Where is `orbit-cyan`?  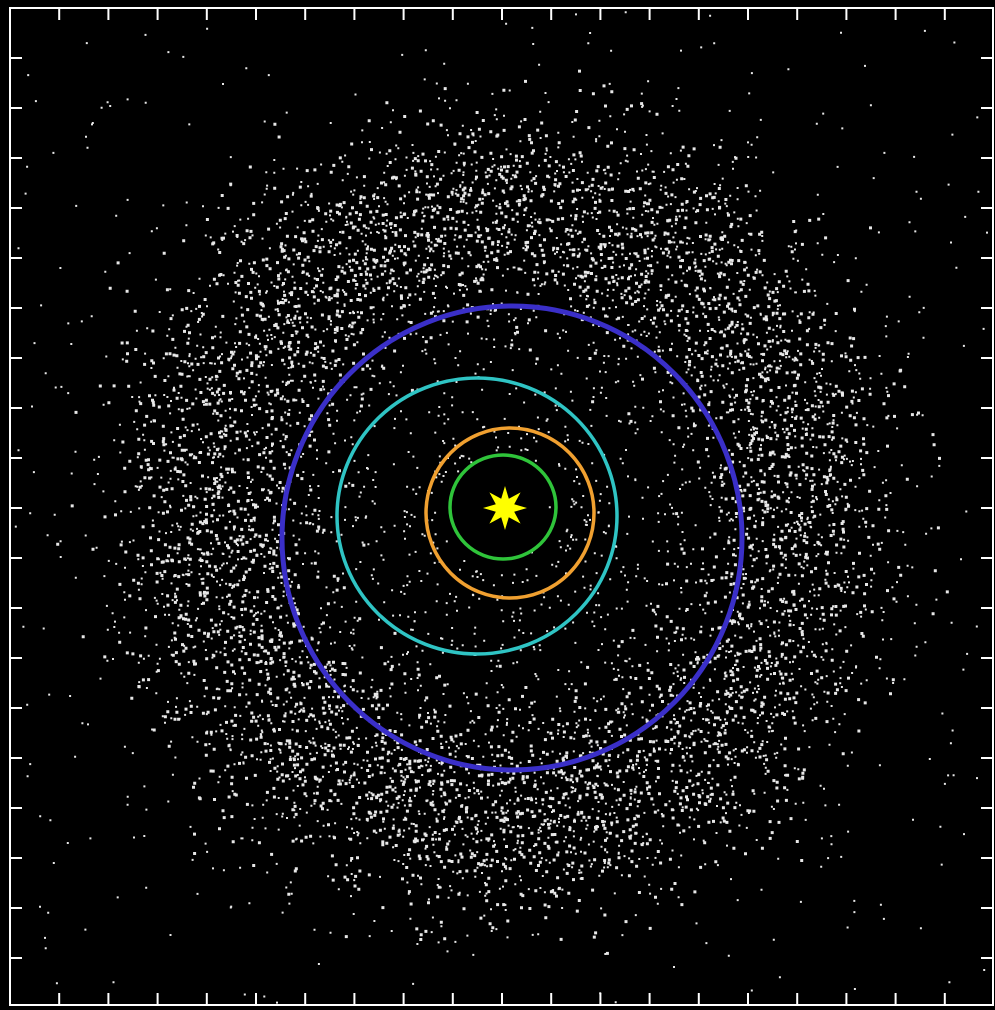 orbit-cyan is located at coordinates (477, 516).